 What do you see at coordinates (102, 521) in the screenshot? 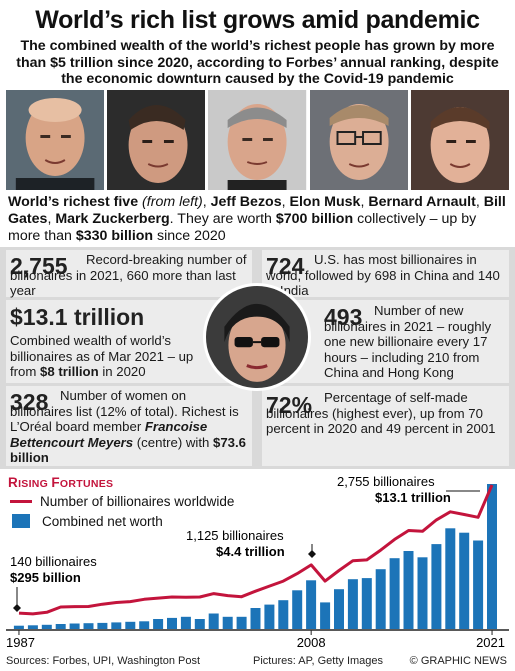
I see `legend-bar-label: Combined net worth` at bounding box center [102, 521].